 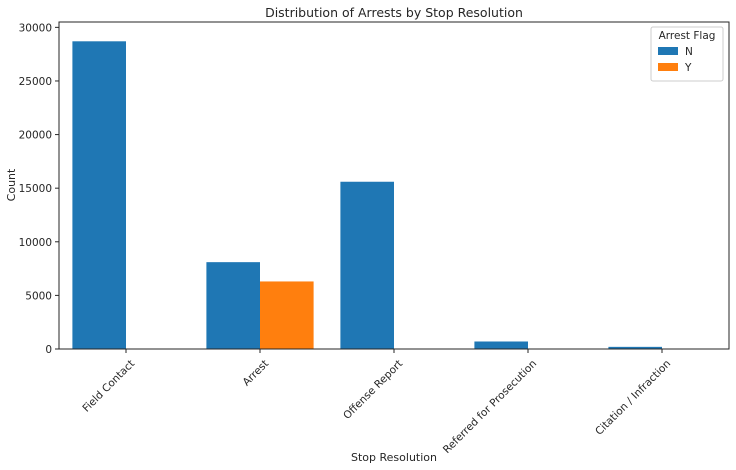 I want to click on y-tick-label: 25000, so click(x=35, y=82).